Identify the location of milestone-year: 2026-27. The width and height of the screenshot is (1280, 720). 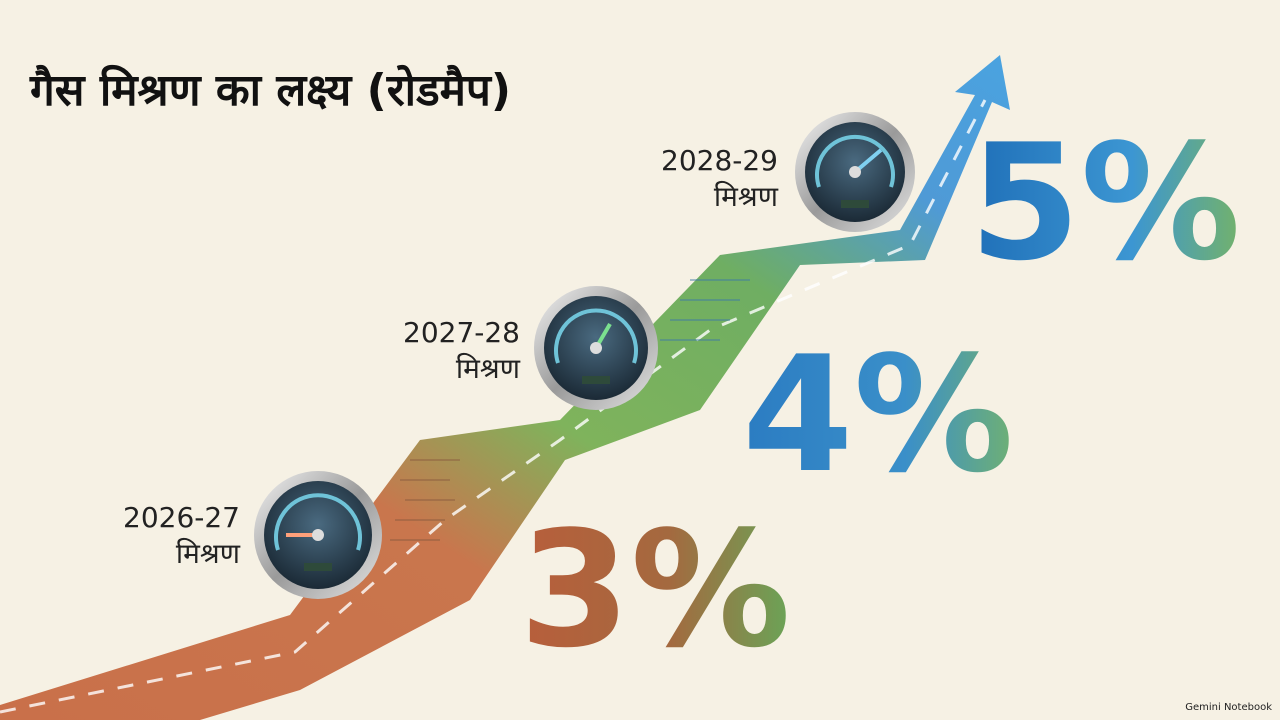
(181, 517).